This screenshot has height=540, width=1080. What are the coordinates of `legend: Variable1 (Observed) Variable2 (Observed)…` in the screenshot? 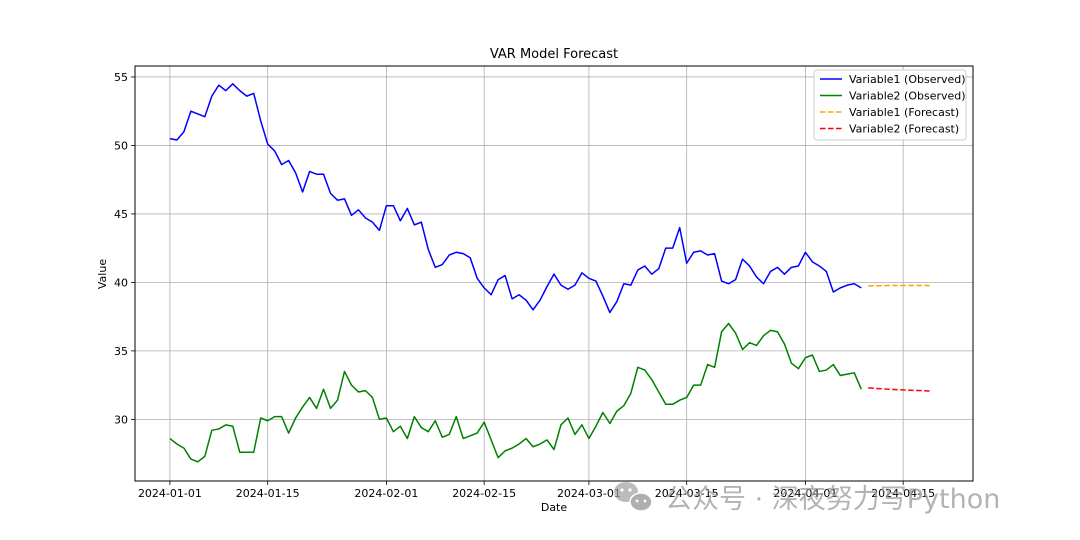 It's located at (890, 105).